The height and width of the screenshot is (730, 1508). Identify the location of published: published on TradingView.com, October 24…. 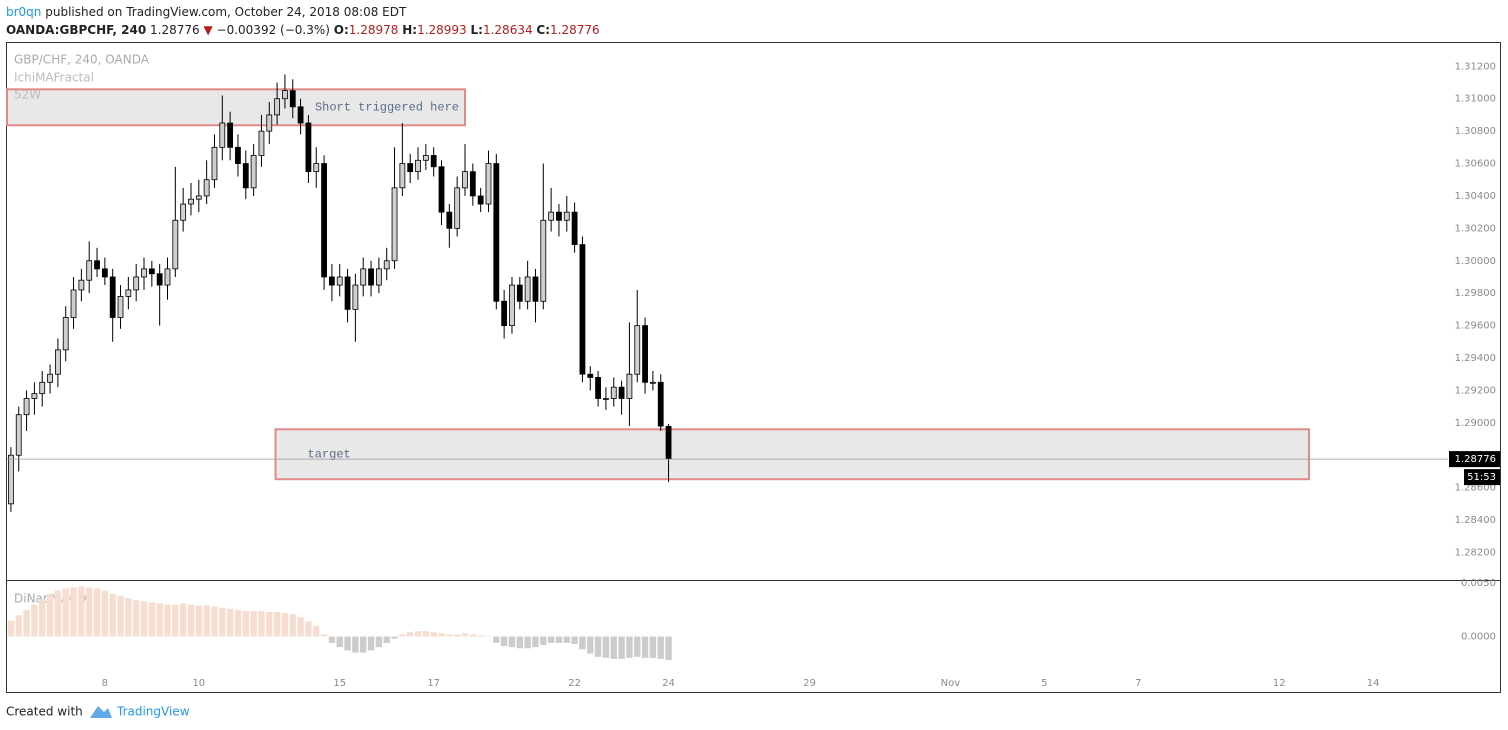
(226, 12).